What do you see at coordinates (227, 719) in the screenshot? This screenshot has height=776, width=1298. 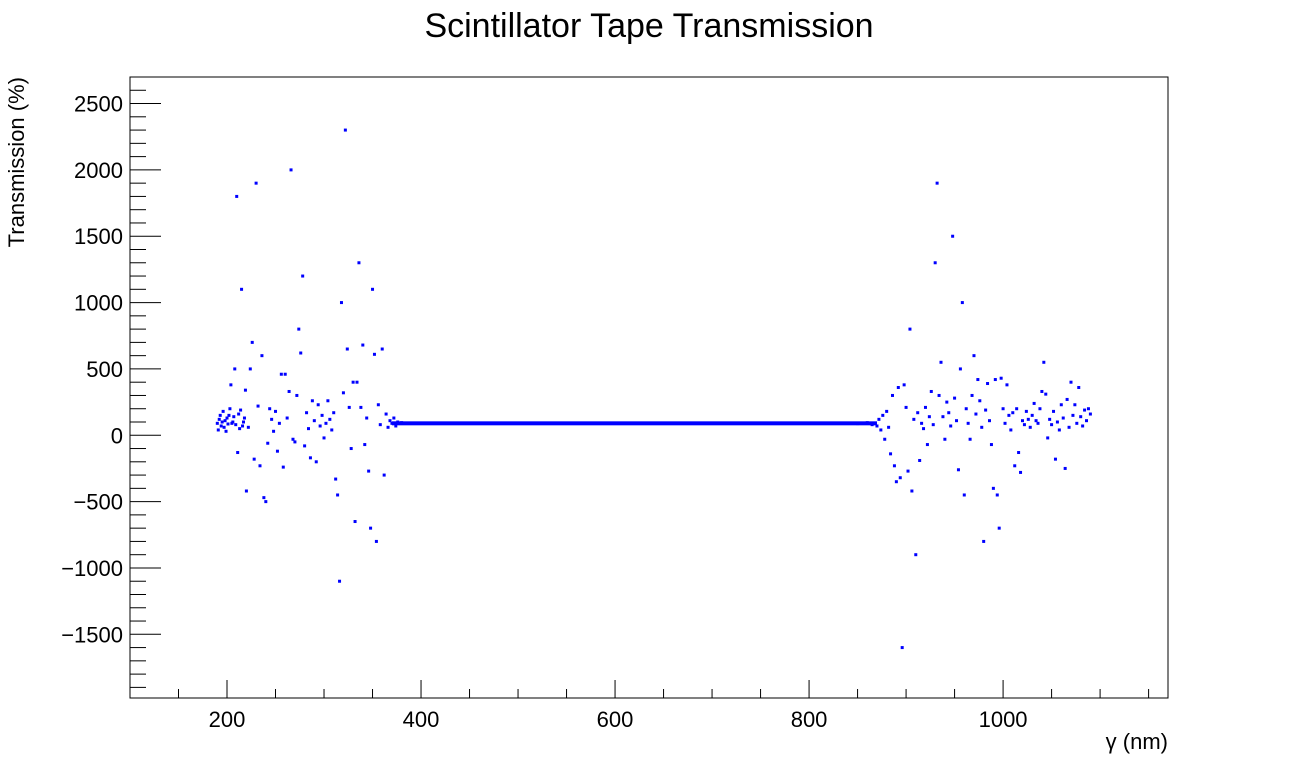 I see `x-tick-label: 200` at bounding box center [227, 719].